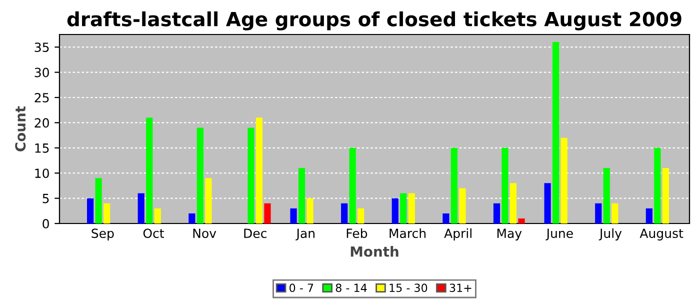 The image size is (700, 300). I want to click on y-tick-label: 35, so click(41, 47).